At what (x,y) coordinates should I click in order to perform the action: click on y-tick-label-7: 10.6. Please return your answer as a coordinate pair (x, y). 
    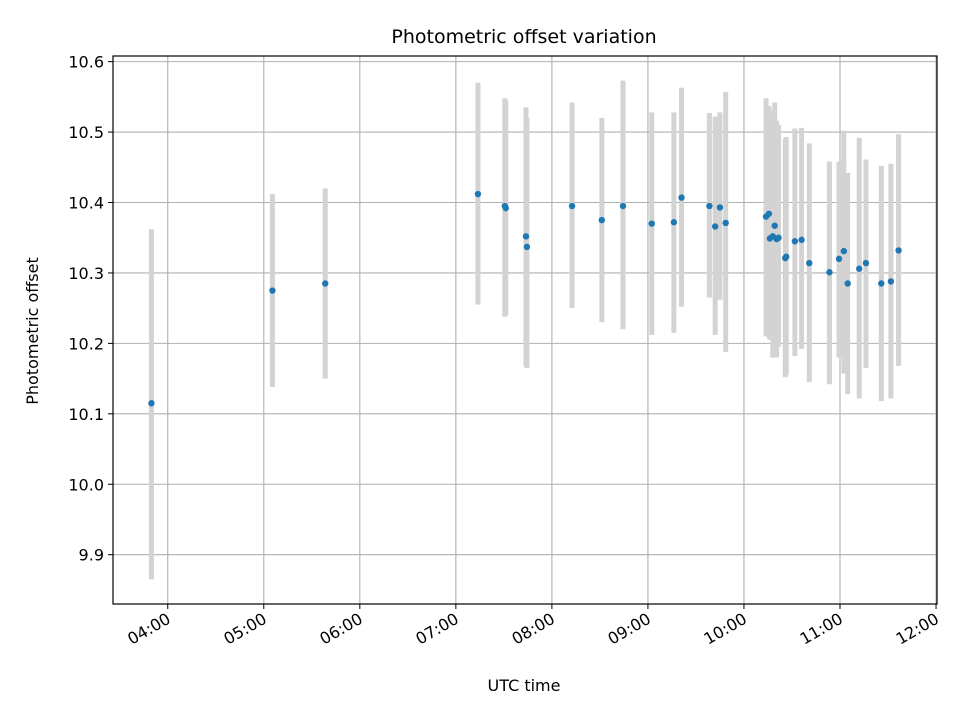
    Looking at the image, I should click on (86, 62).